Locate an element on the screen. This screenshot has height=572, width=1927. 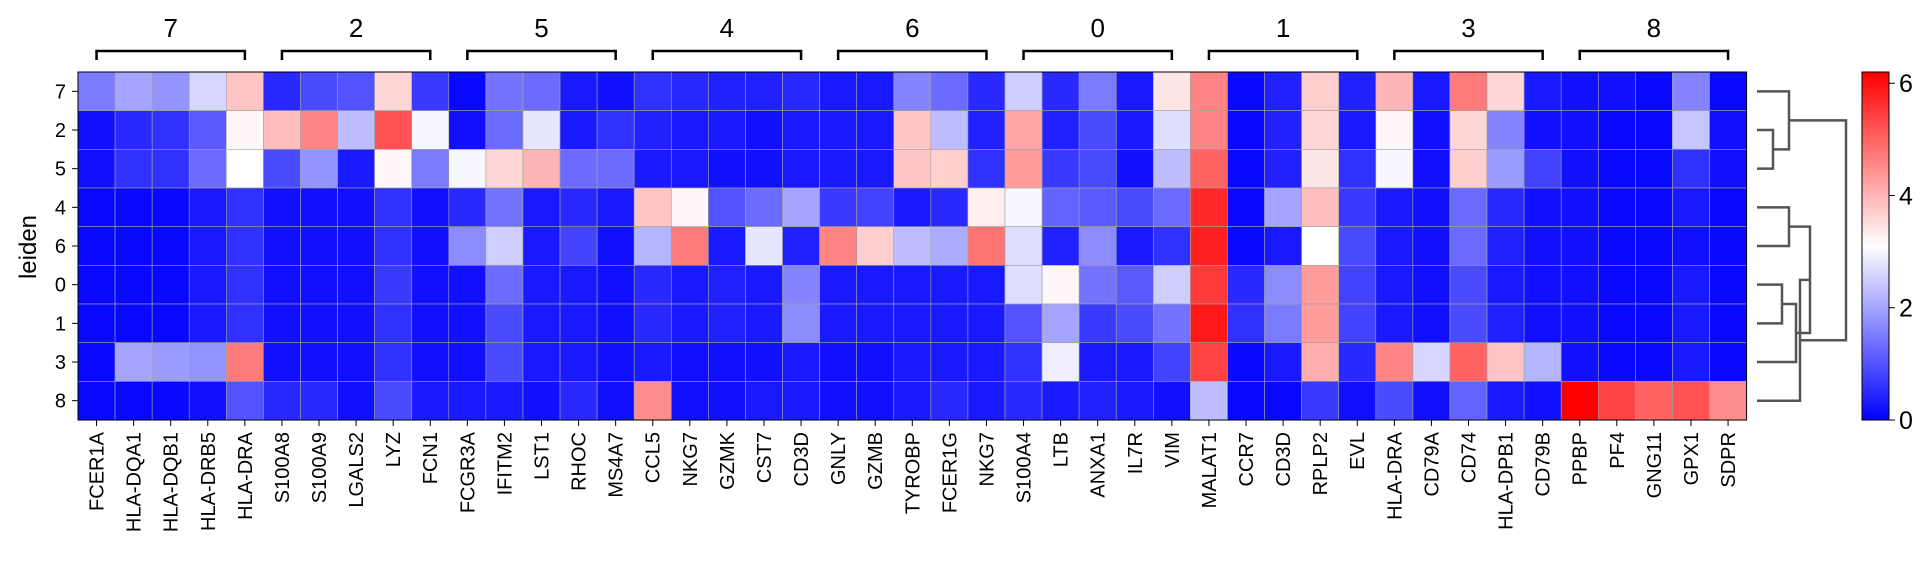
column-label: S100A4 is located at coordinates (1025, 467).